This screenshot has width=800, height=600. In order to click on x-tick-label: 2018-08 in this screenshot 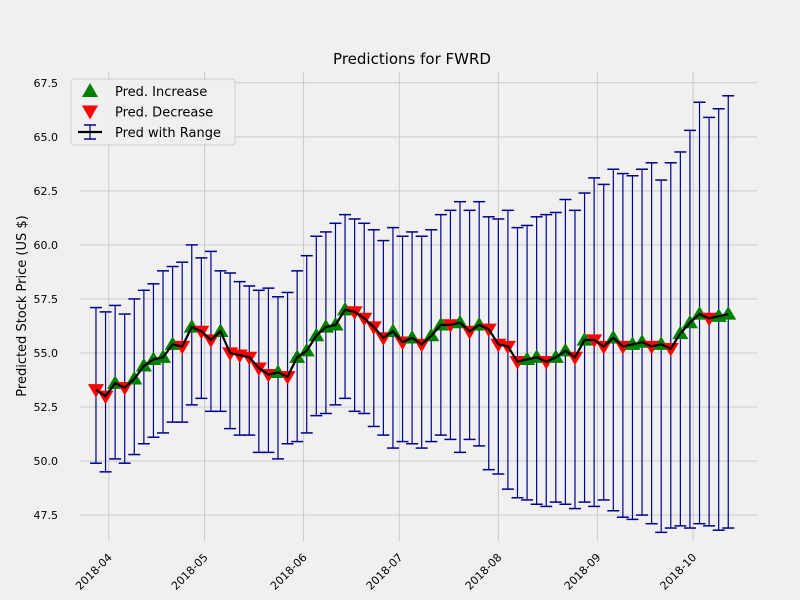, I will do `click(484, 572)`.